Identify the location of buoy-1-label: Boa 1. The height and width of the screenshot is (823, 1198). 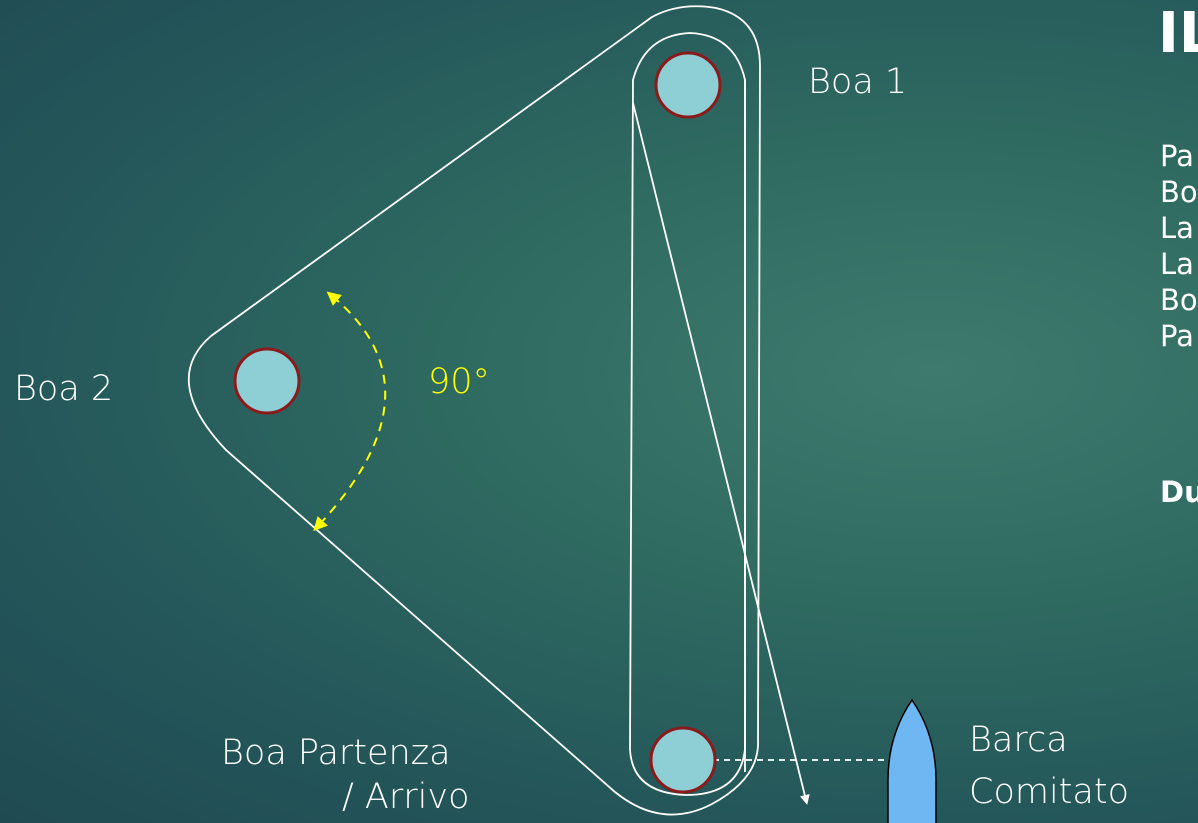
(858, 82).